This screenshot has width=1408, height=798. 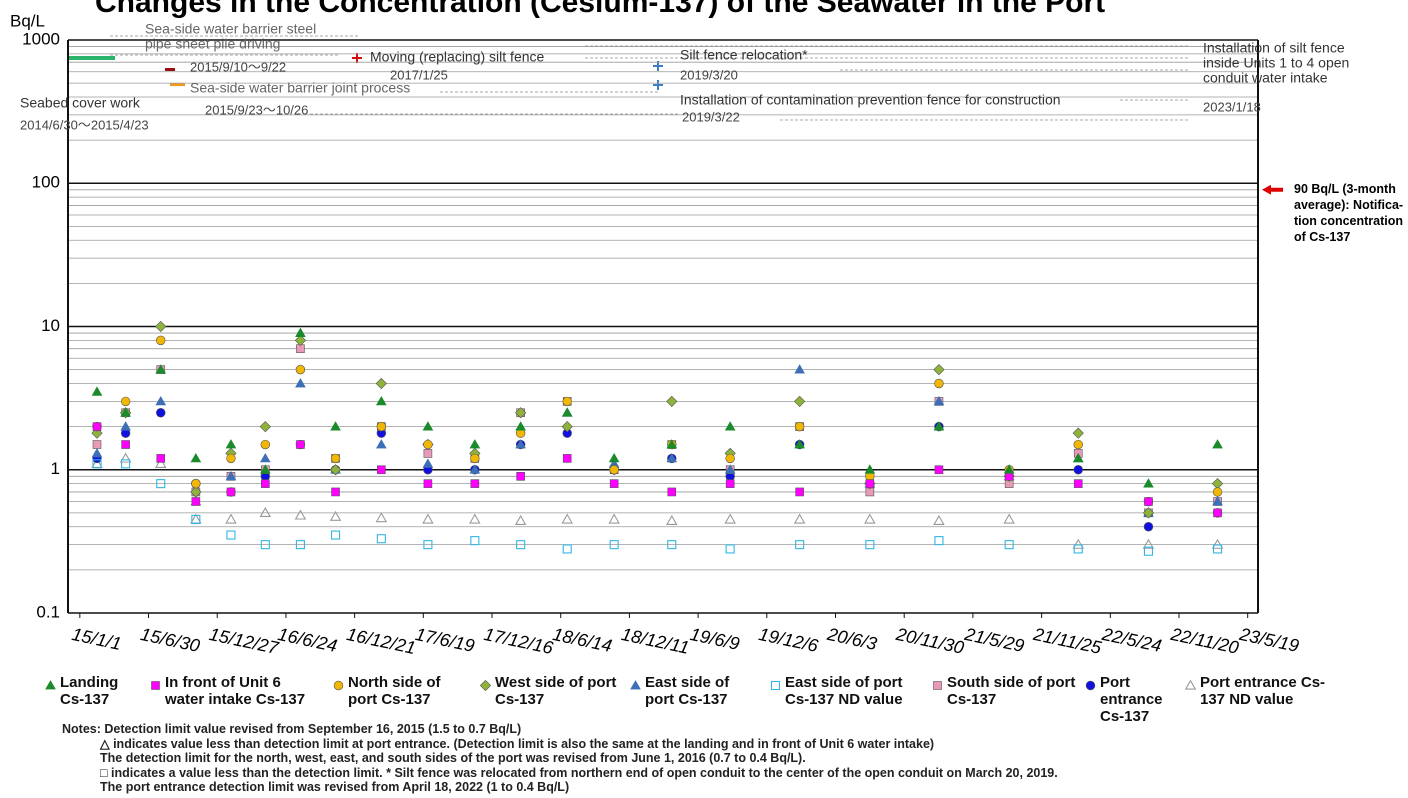 What do you see at coordinates (46, 182) in the screenshot?
I see `y-tick-label: 100` at bounding box center [46, 182].